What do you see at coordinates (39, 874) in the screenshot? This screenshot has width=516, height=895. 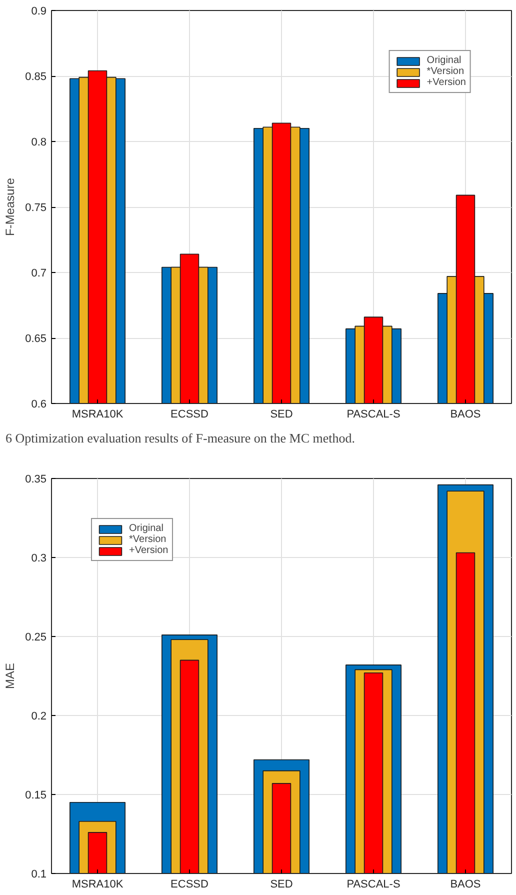 I see `y-tick-label: 0.1` at bounding box center [39, 874].